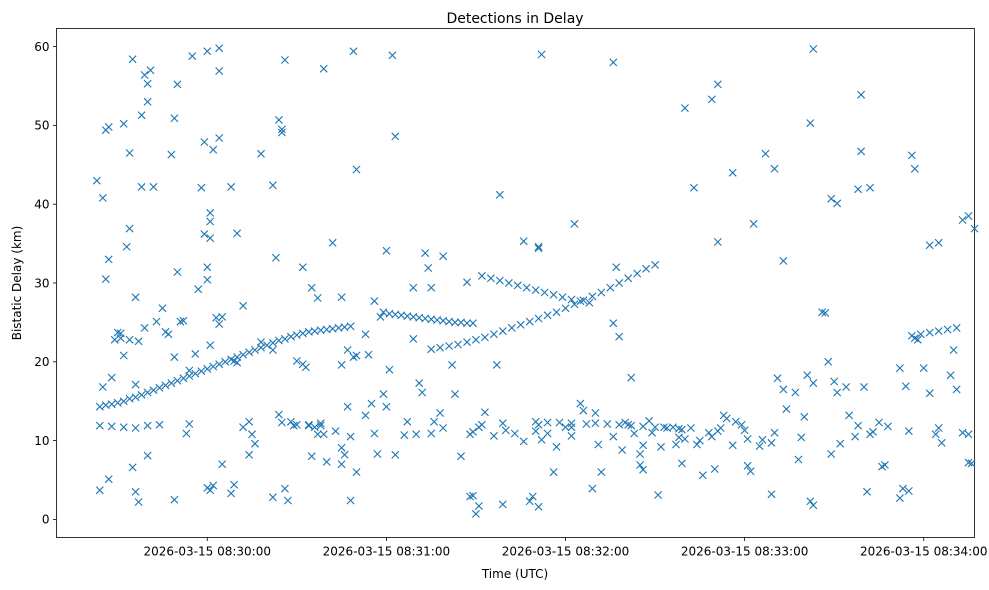 Image resolution: width=989 pixels, height=590 pixels. I want to click on x-tick-label: 2026-03-15 08:33:00, so click(744, 552).